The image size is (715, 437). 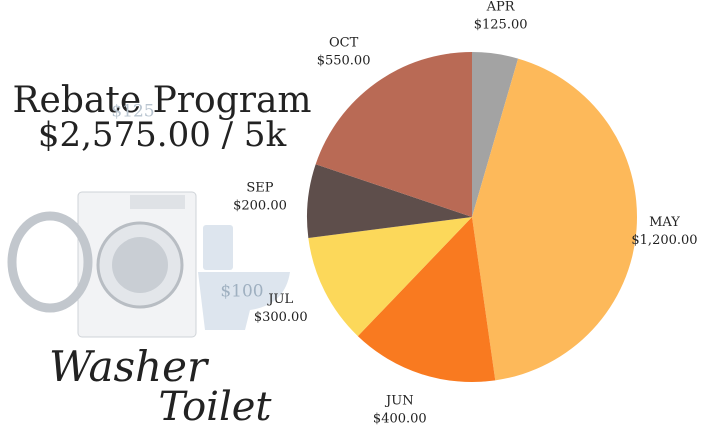 I want to click on slice-value: $400.00, so click(x=400, y=419).